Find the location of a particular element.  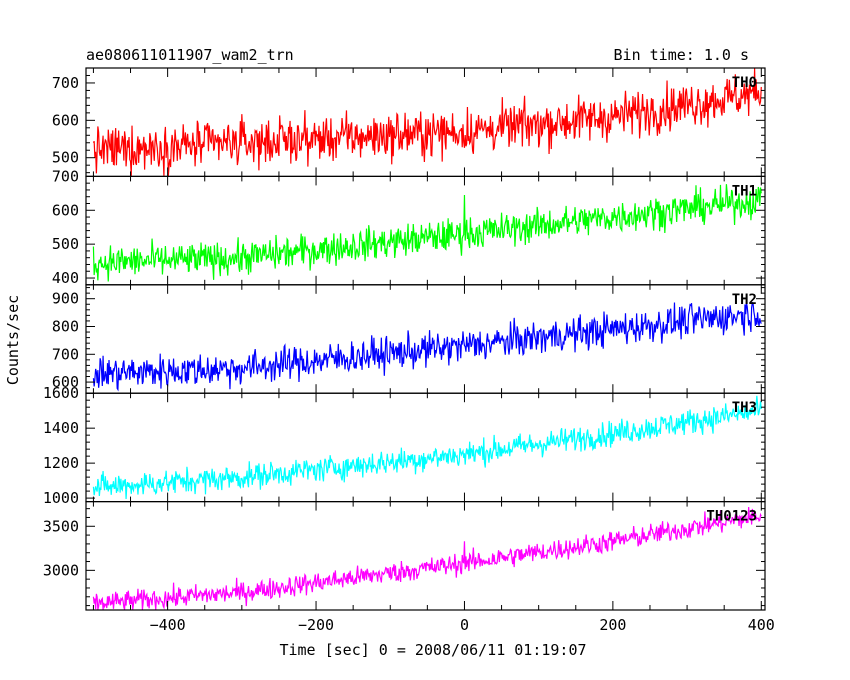

bin-time-label: Bin time: 1.0 s is located at coordinates (681, 55).